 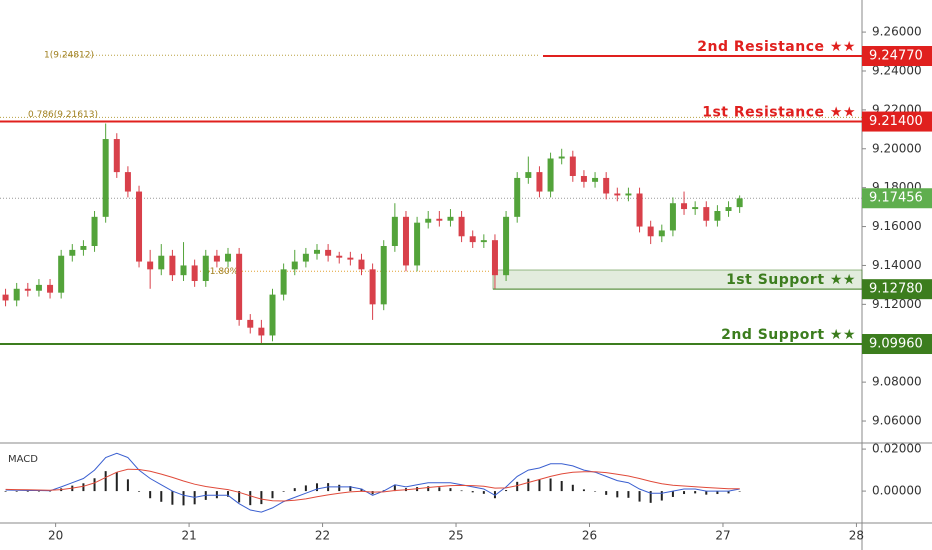 I want to click on last-price-box, so click(x=897, y=198).